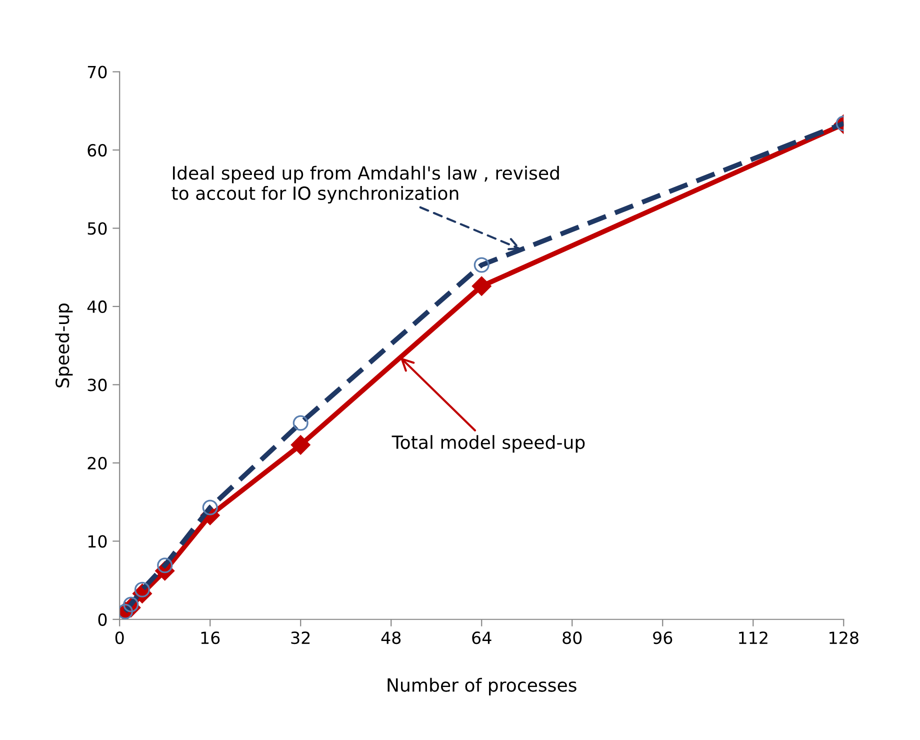  What do you see at coordinates (300, 445) in the screenshot?
I see `point` at bounding box center [300, 445].